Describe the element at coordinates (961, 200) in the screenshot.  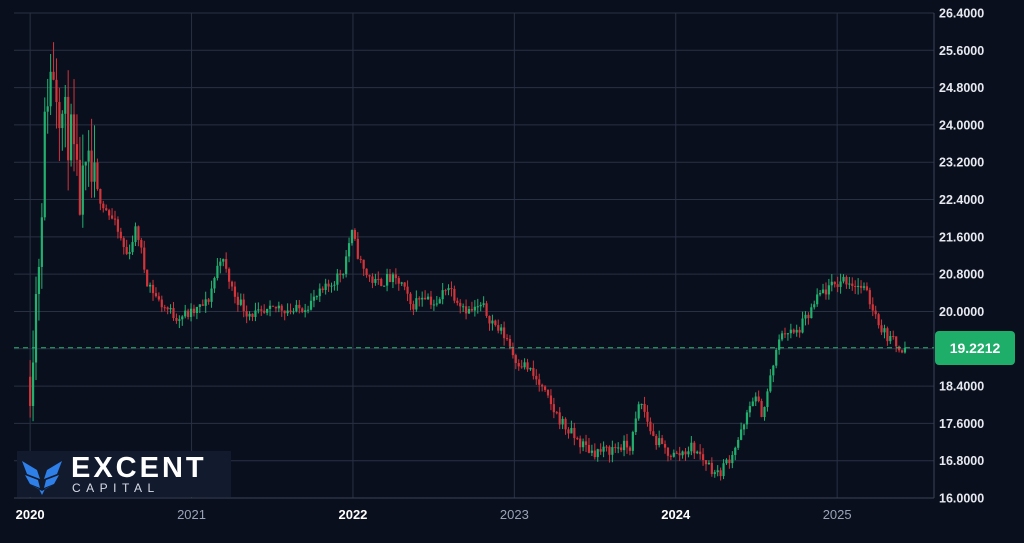
I see `y-tick-label: 22.4000` at that location.